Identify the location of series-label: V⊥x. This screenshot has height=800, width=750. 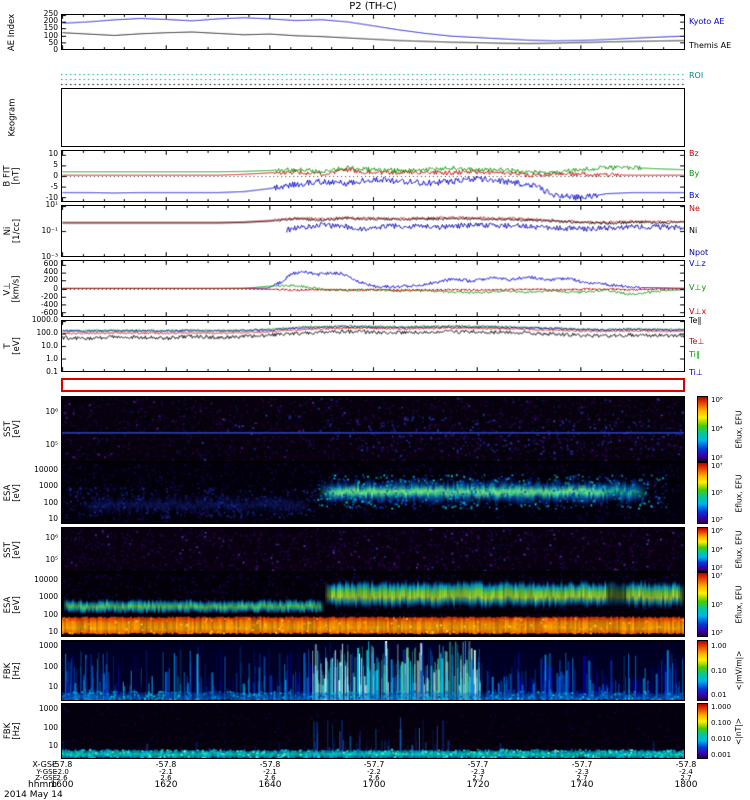
(698, 312).